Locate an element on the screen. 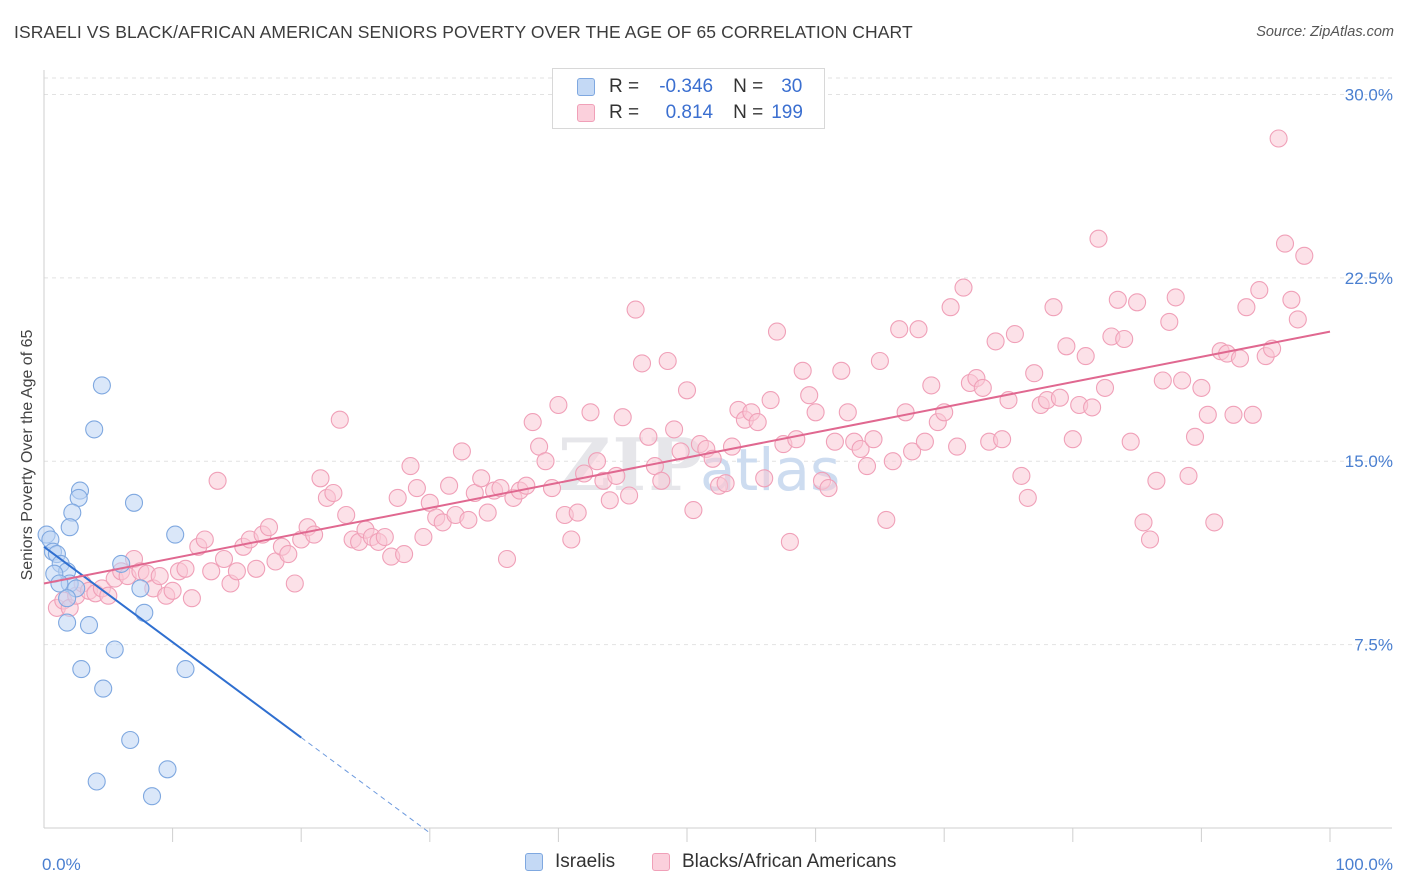  legend-row-israelis: R = -0.346 N = 30 is located at coordinates (689, 87).